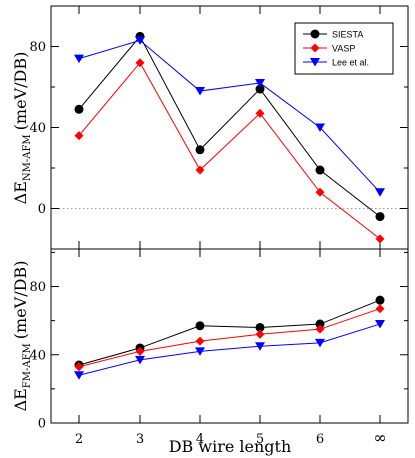 The image size is (415, 458). I want to click on x-axis-ticks: 2 3 4 5 6 ∞, so click(231, 437).